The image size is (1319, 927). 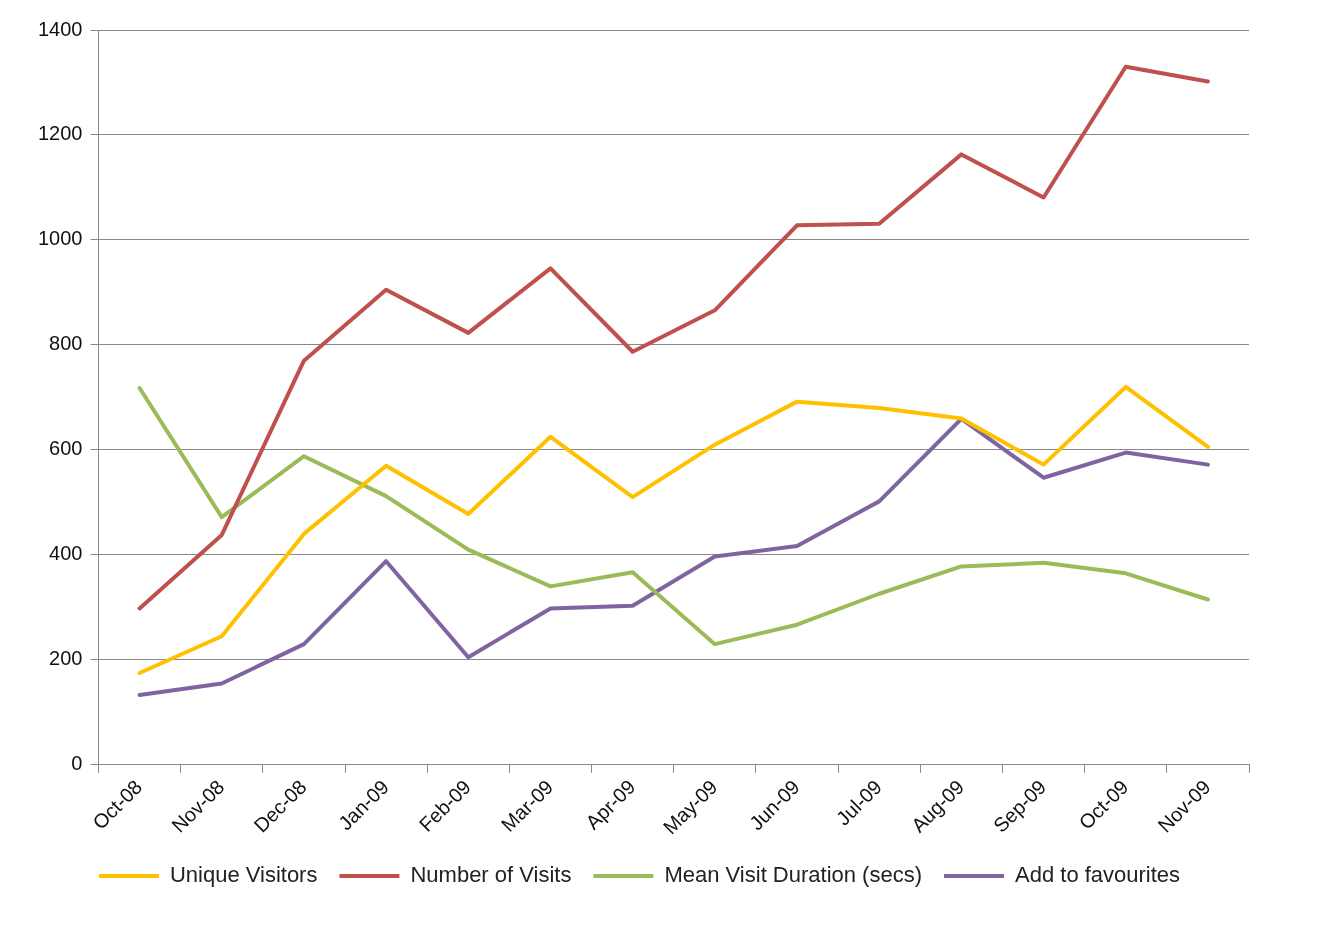 What do you see at coordinates (66, 448) in the screenshot?
I see `y-tick-label: 600` at bounding box center [66, 448].